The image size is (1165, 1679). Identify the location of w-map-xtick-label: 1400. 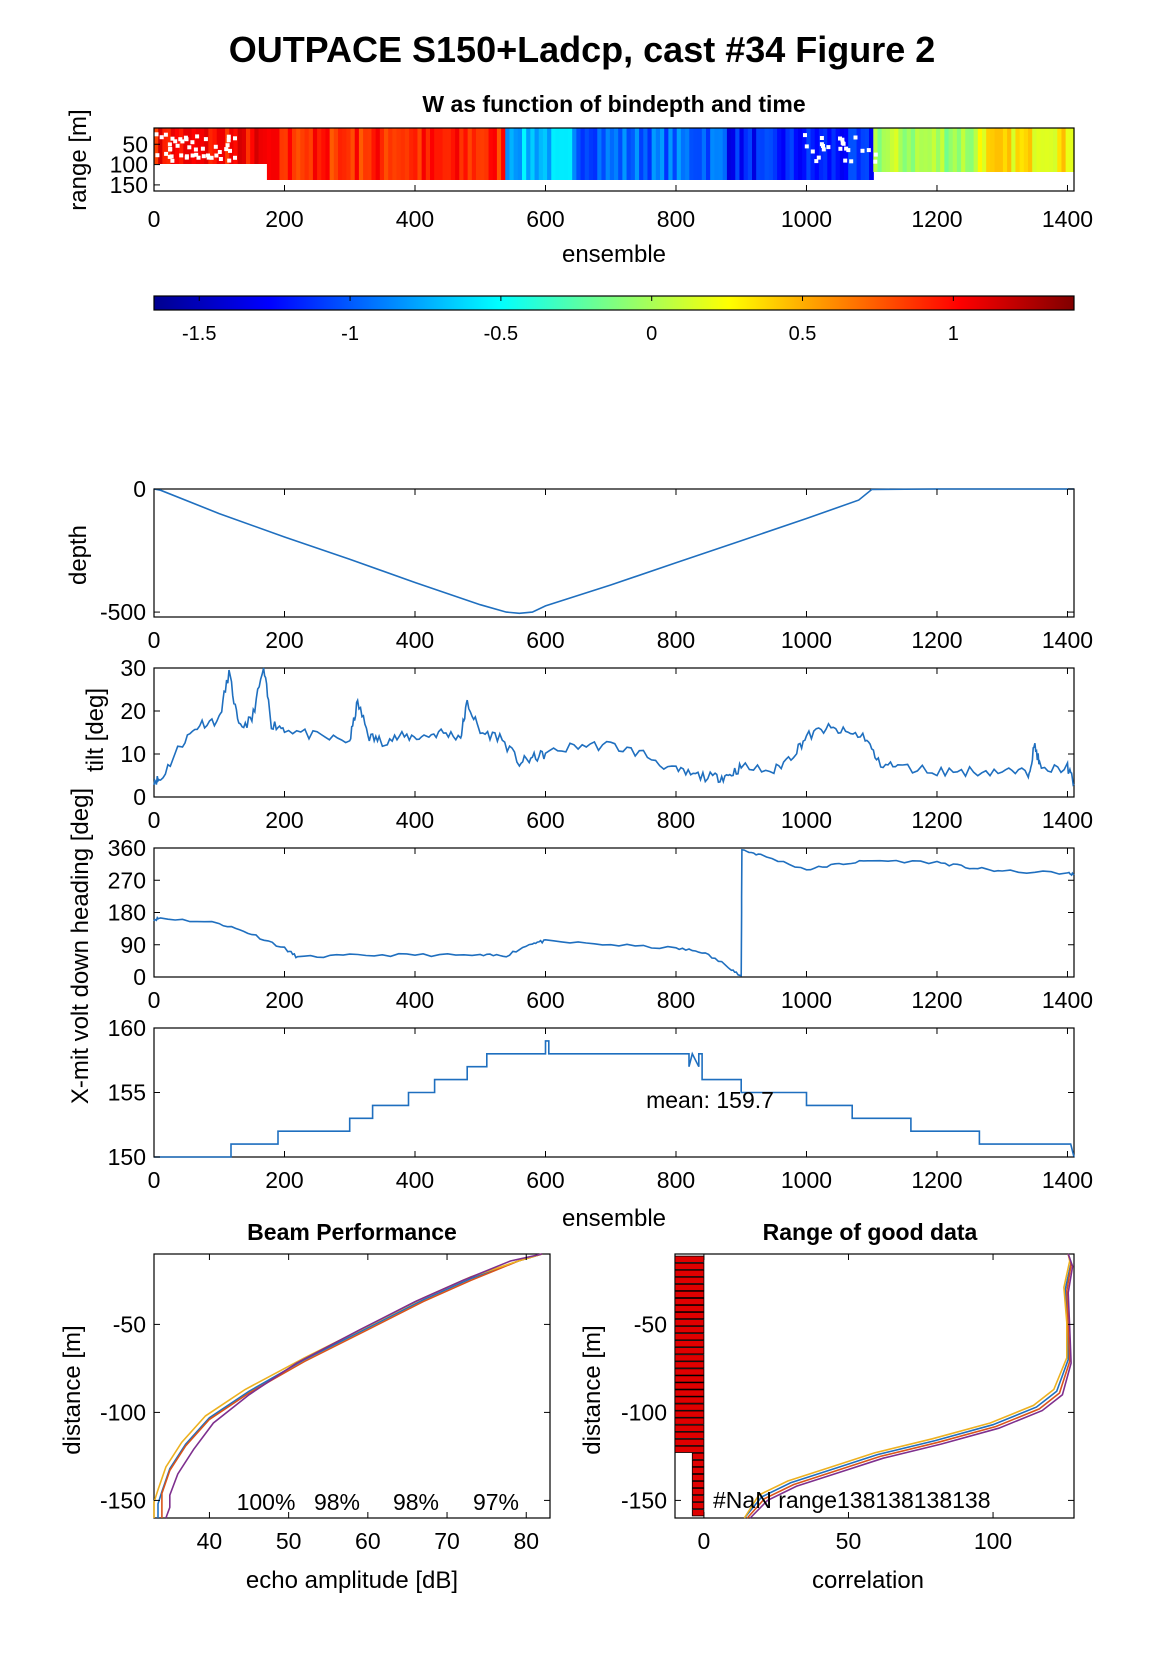
(1067, 219).